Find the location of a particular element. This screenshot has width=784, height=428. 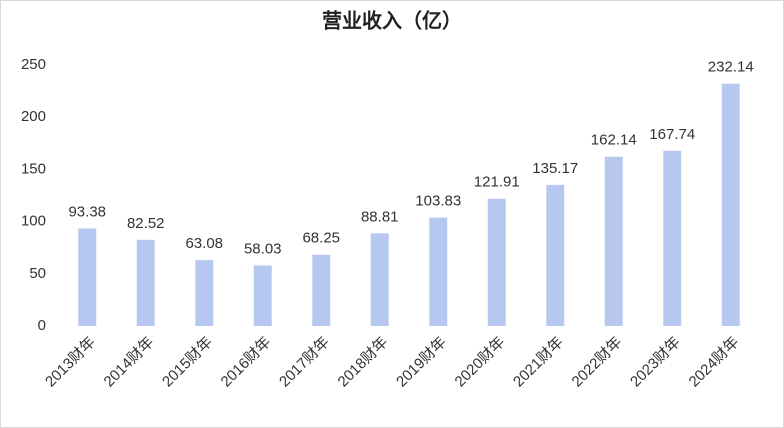

y-tick-label: 50 is located at coordinates (37, 273).